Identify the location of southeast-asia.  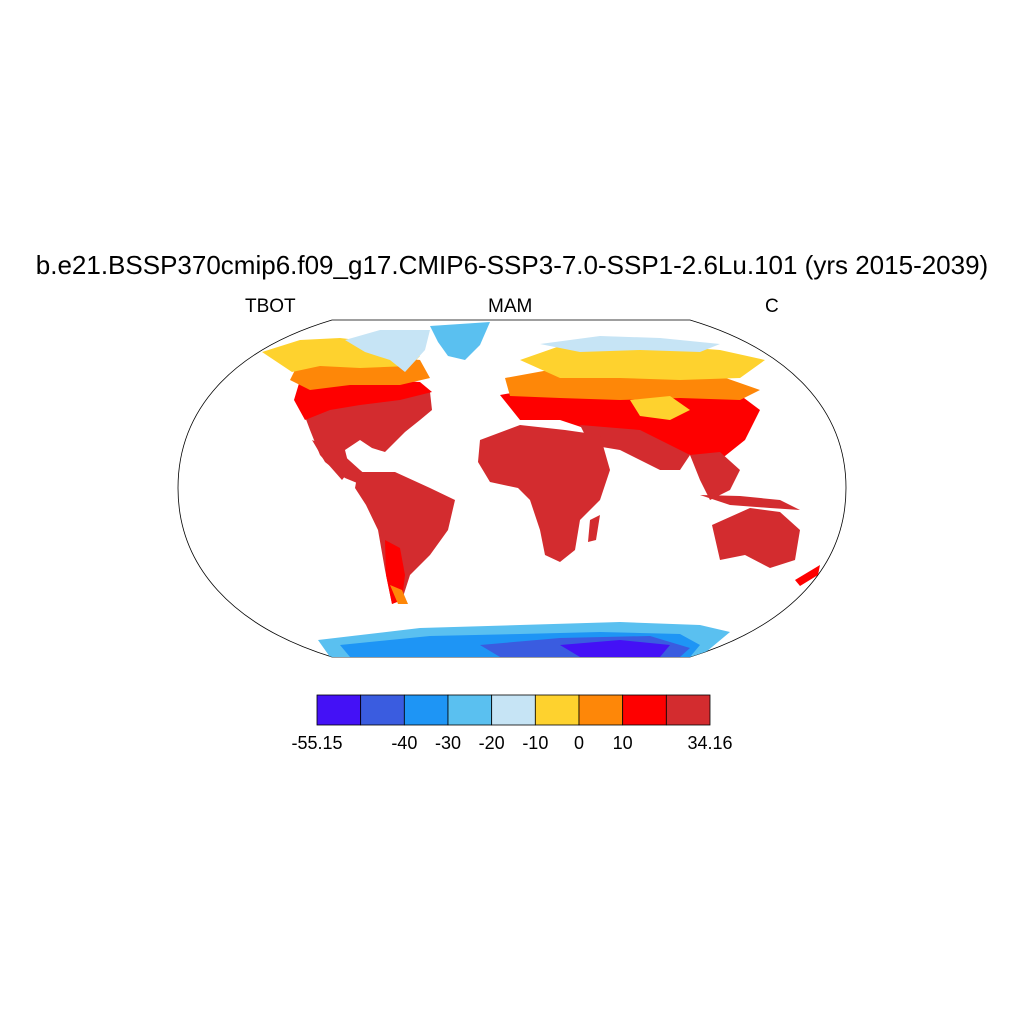
(715, 476).